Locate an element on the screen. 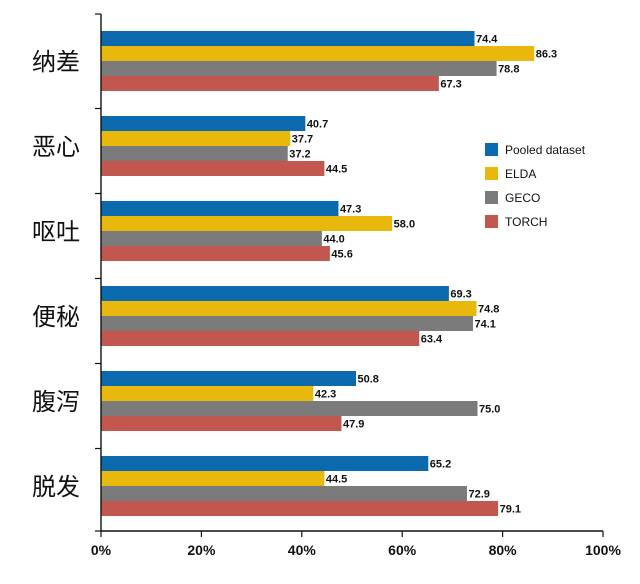  category-label-6: 脱发 is located at coordinates (56, 487).